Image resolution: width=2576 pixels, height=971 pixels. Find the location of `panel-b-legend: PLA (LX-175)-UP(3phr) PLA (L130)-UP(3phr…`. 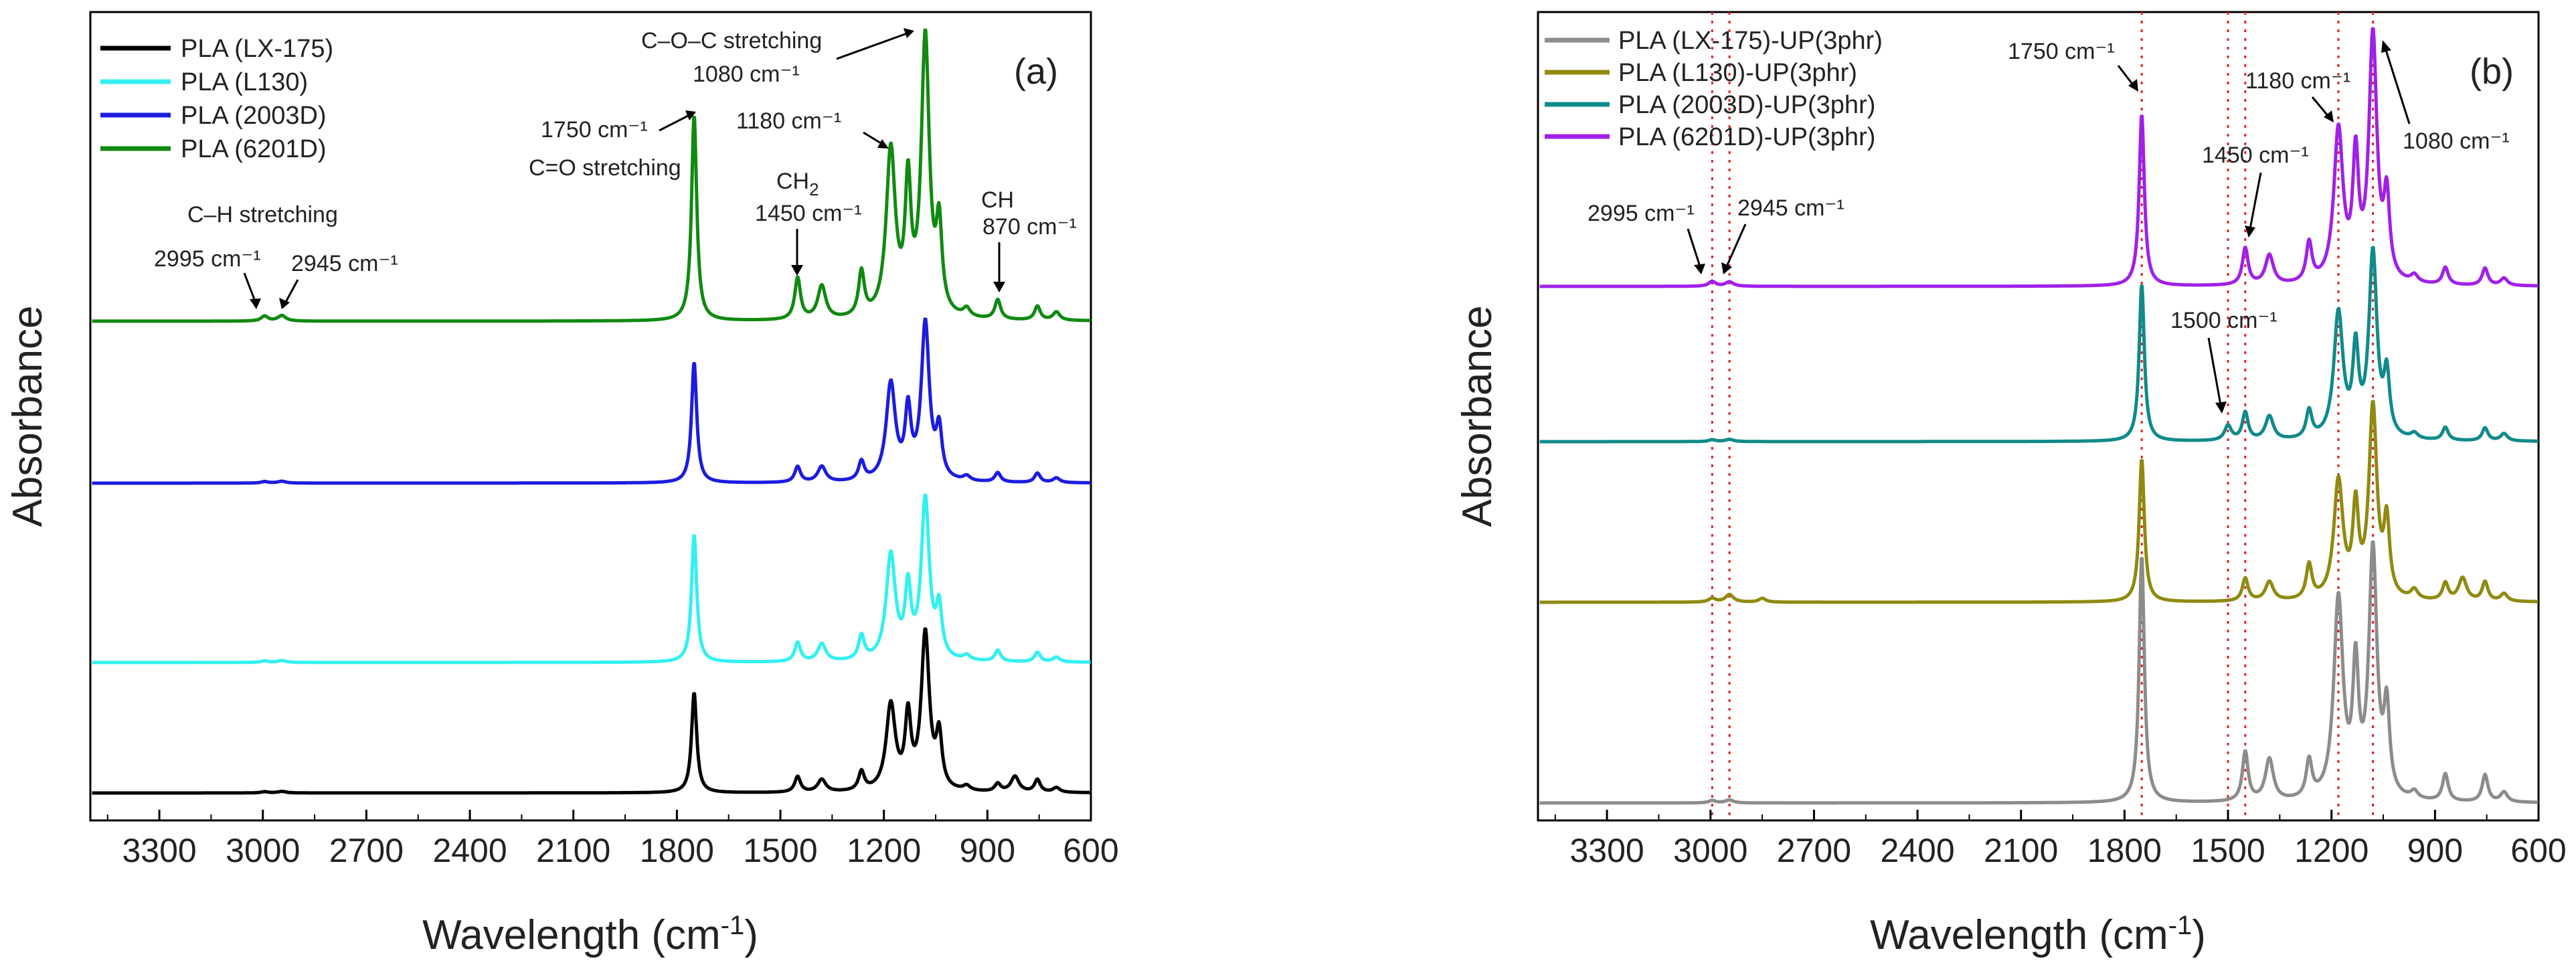

panel-b-legend: PLA (LX-175)-UP(3phr) PLA (L130)-UP(3phr… is located at coordinates (1714, 89).